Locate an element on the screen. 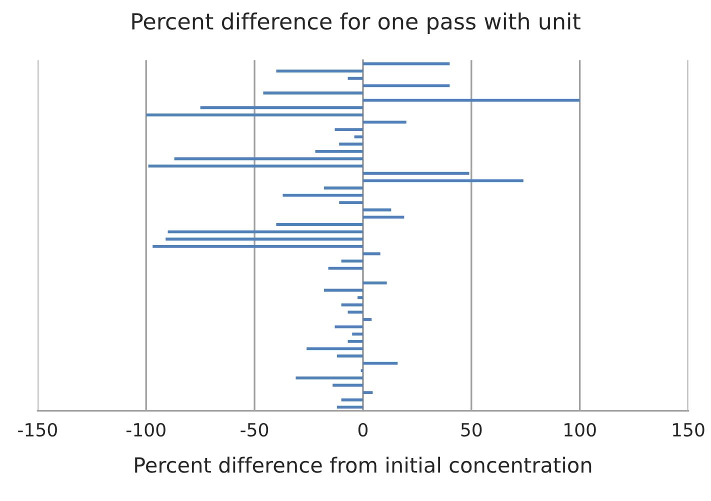 This screenshot has height=501, width=711. x-tick-label: 0 is located at coordinates (363, 429).